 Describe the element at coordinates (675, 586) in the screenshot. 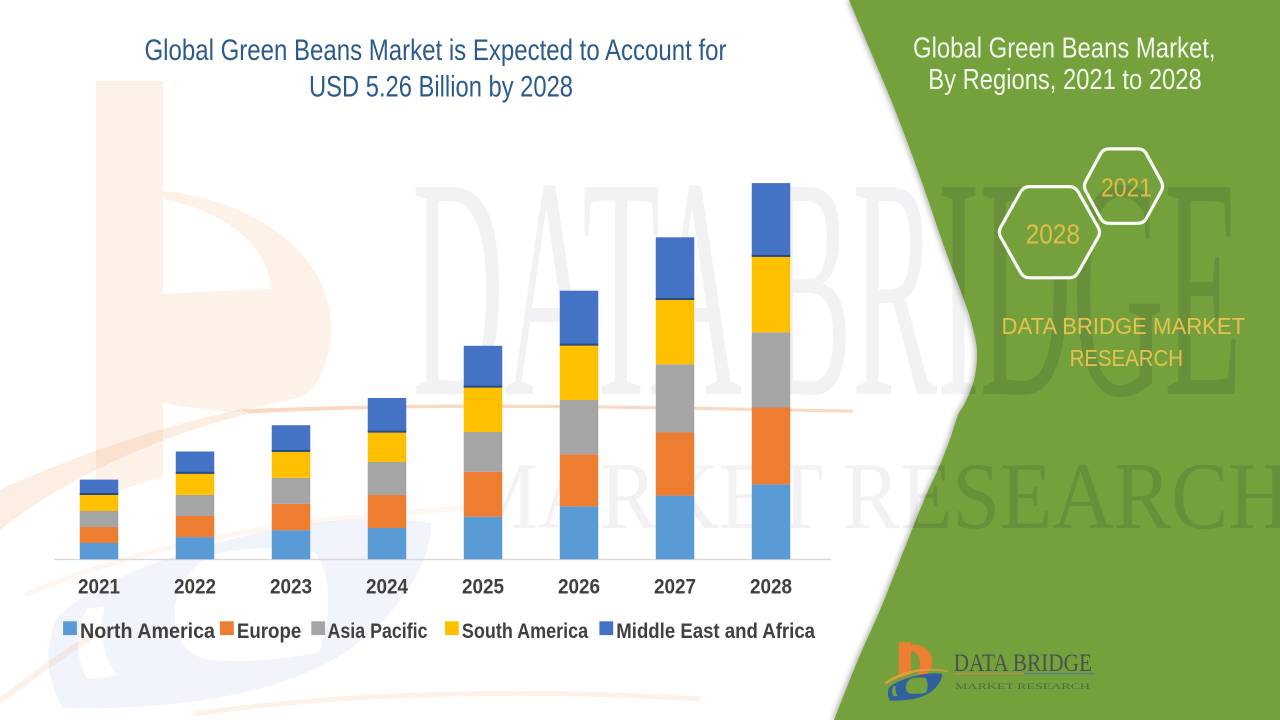

I see `svg-text: 2027` at that location.